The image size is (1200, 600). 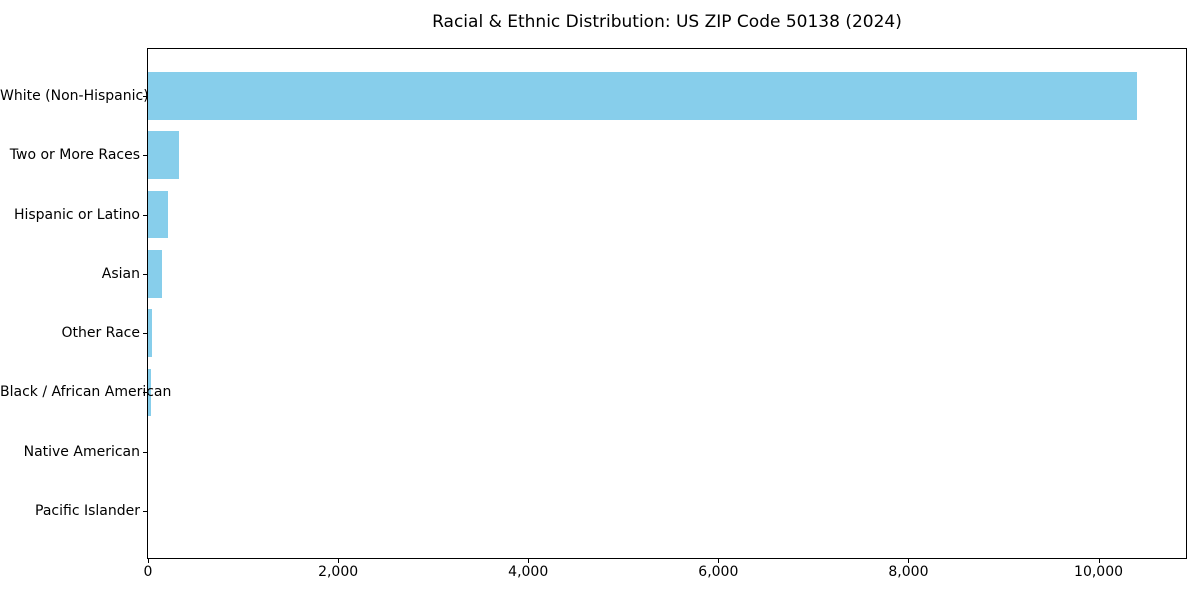 I want to click on x-tick-label-4-000: 4,000, so click(x=528, y=572).